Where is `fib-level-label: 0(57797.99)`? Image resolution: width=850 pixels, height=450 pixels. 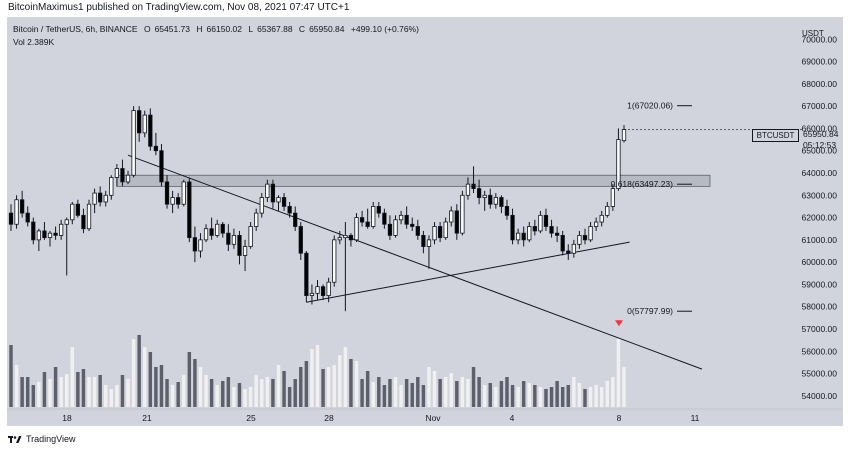
fib-level-label: 0(57797.99) is located at coordinates (650, 311).